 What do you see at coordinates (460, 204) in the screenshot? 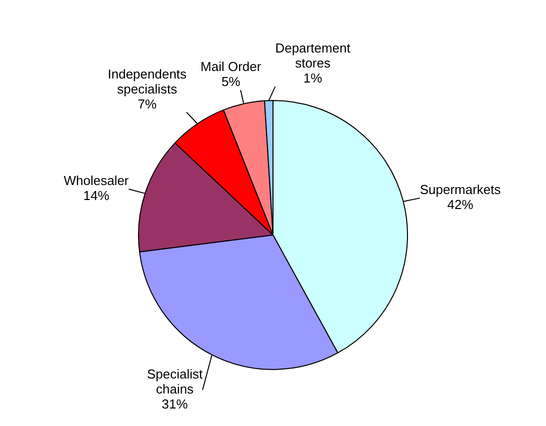
I see `data-label: 42%` at bounding box center [460, 204].